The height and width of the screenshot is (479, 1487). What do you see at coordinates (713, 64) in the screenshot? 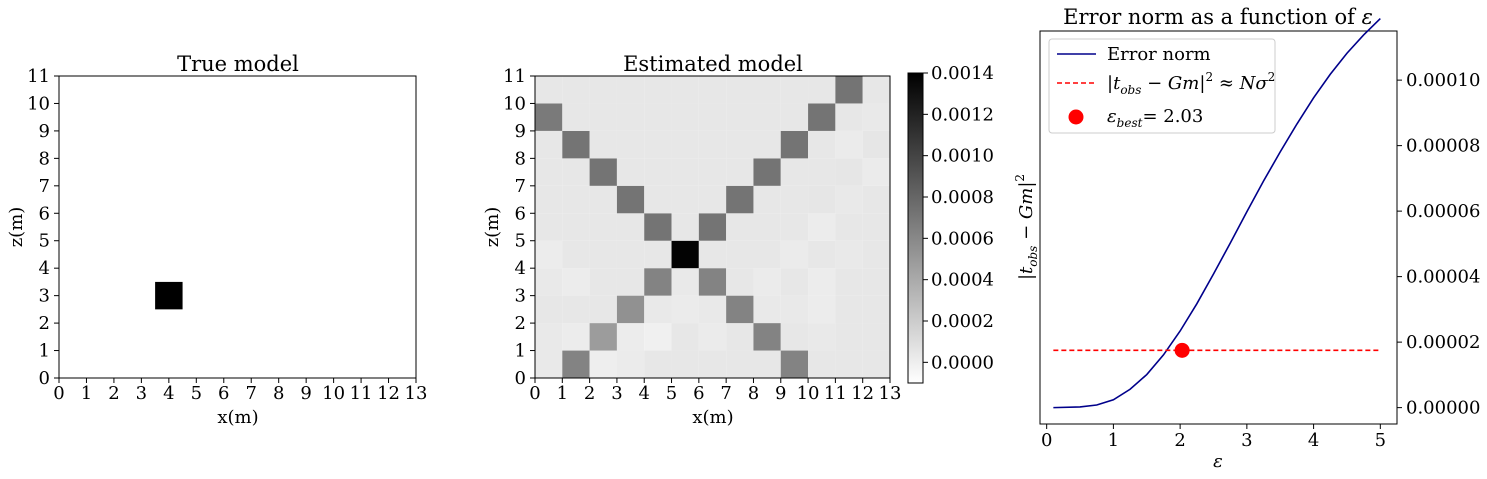
I see `estimated-model-title: Estimated model` at bounding box center [713, 64].